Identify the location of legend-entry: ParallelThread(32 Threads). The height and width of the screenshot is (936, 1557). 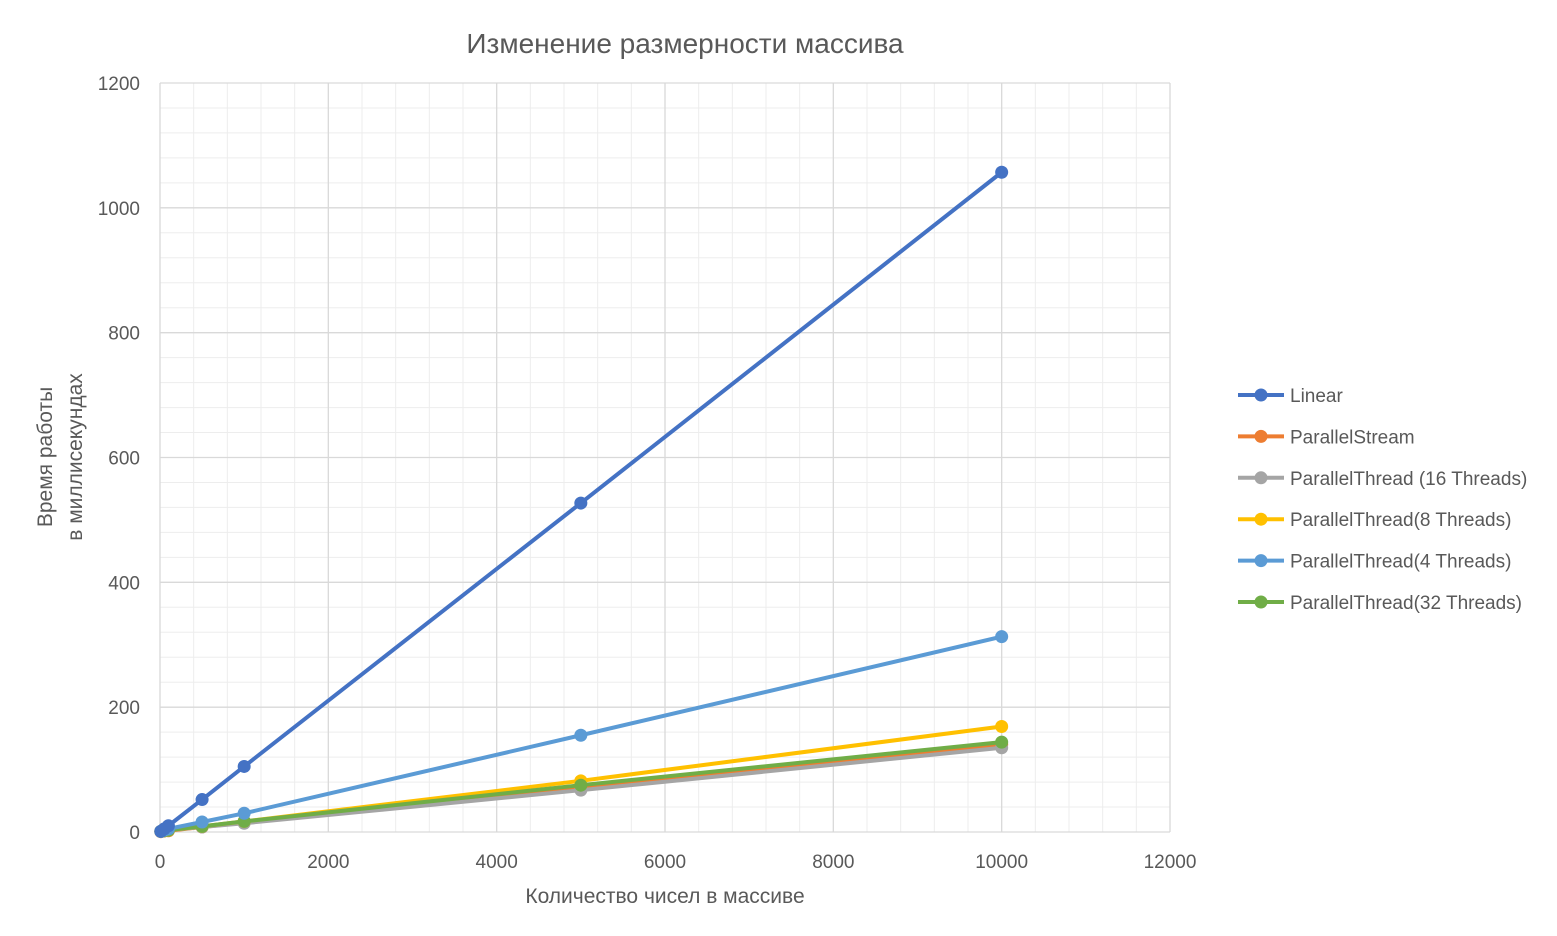
(1380, 603).